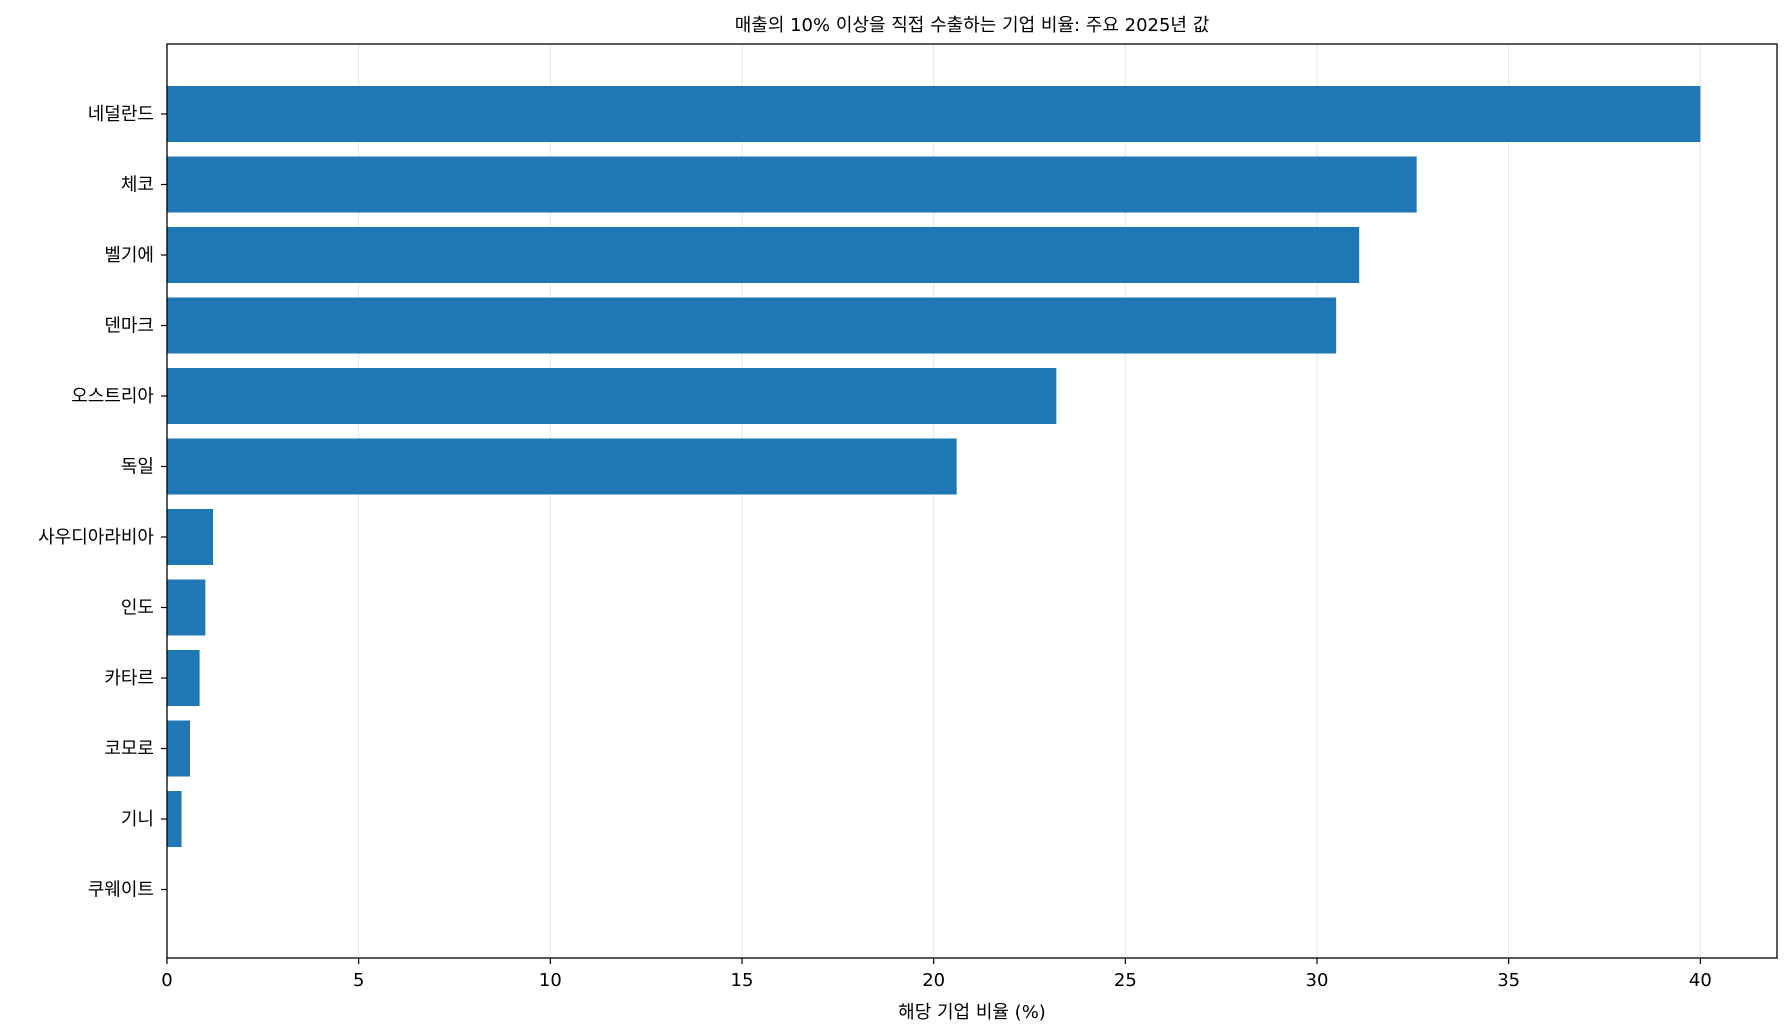 Image resolution: width=1785 pixels, height=1035 pixels. I want to click on y-tick-label-9: 코모로, so click(129, 749).